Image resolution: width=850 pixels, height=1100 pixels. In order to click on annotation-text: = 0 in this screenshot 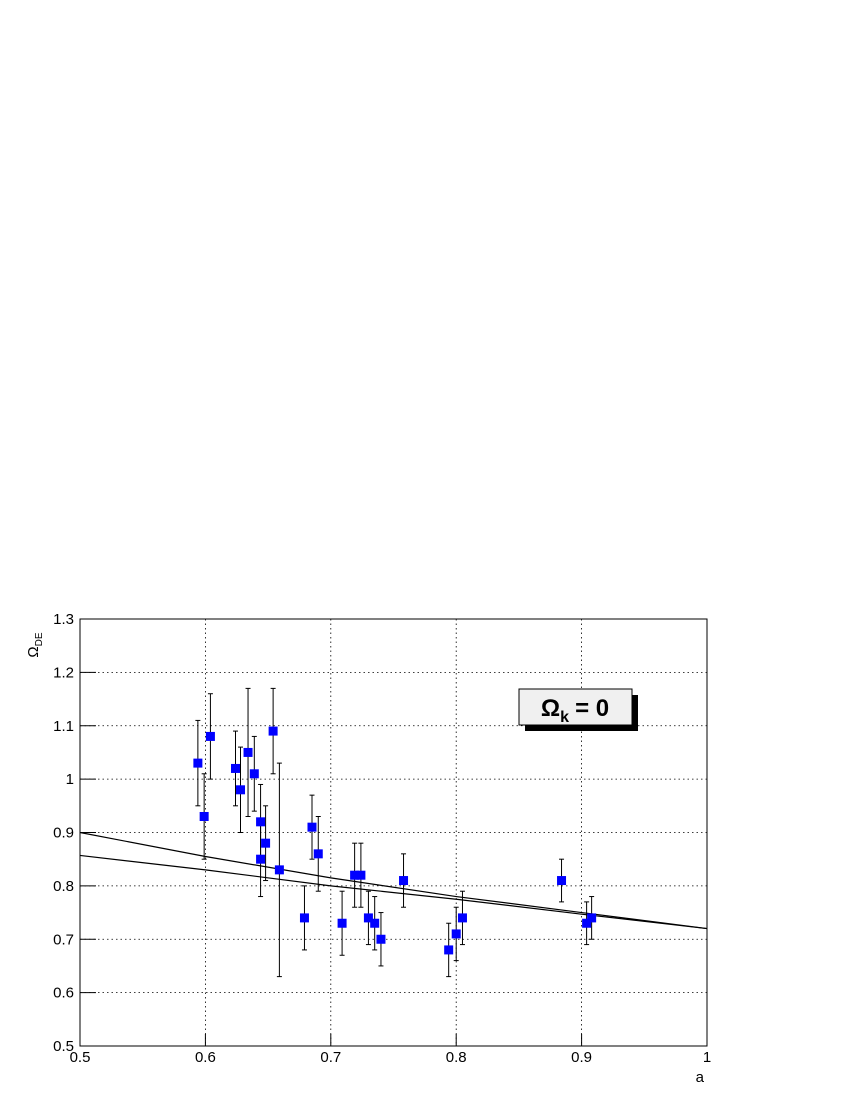, I will do `click(592, 708)`.